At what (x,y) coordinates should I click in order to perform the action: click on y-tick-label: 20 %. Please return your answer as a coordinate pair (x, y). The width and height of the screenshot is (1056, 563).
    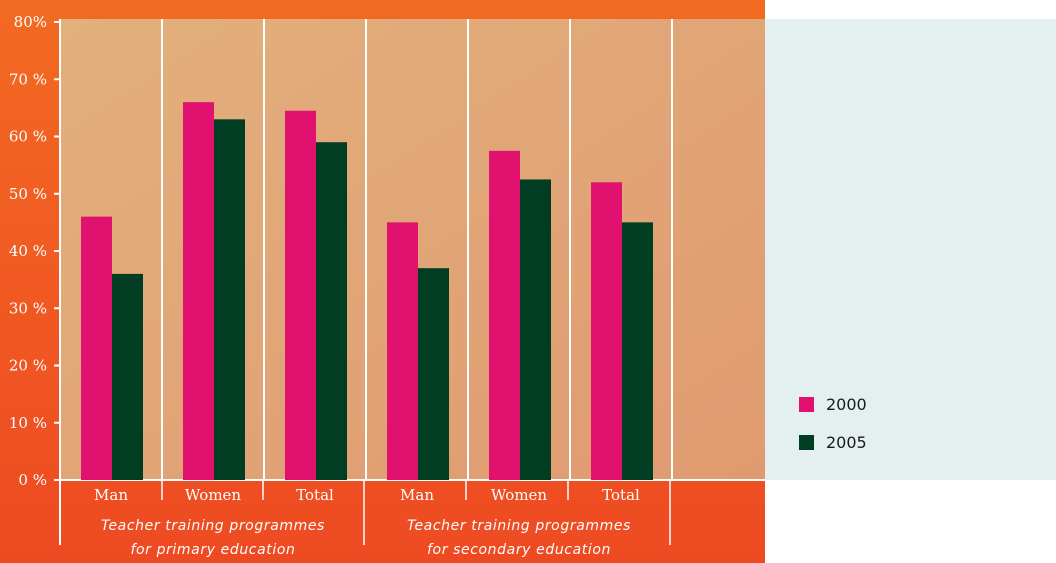
    Looking at the image, I should click on (28, 366).